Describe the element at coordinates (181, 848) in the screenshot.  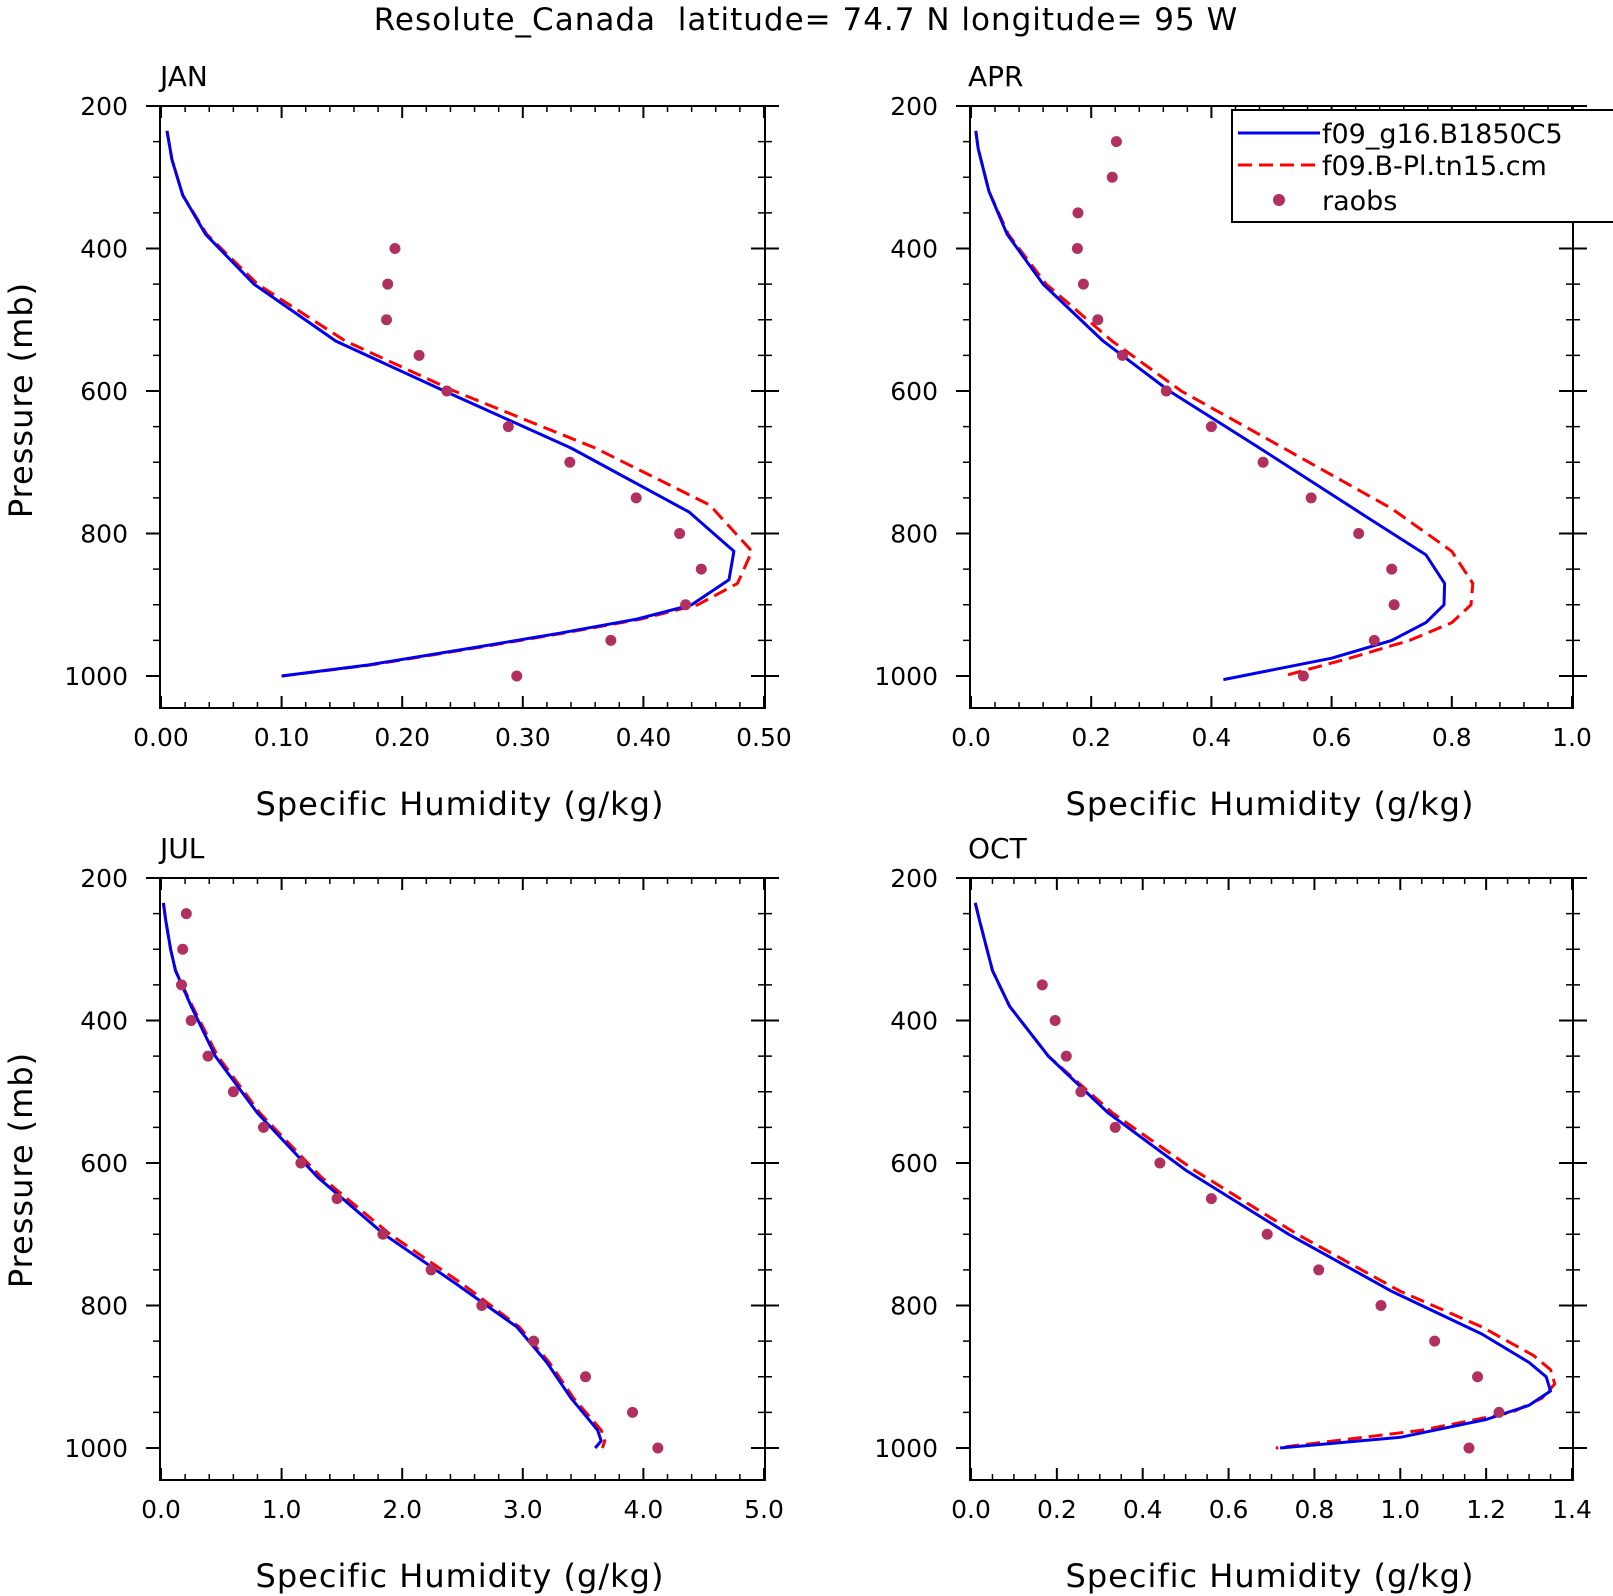
I see `panel-title-jul: JUL` at that location.